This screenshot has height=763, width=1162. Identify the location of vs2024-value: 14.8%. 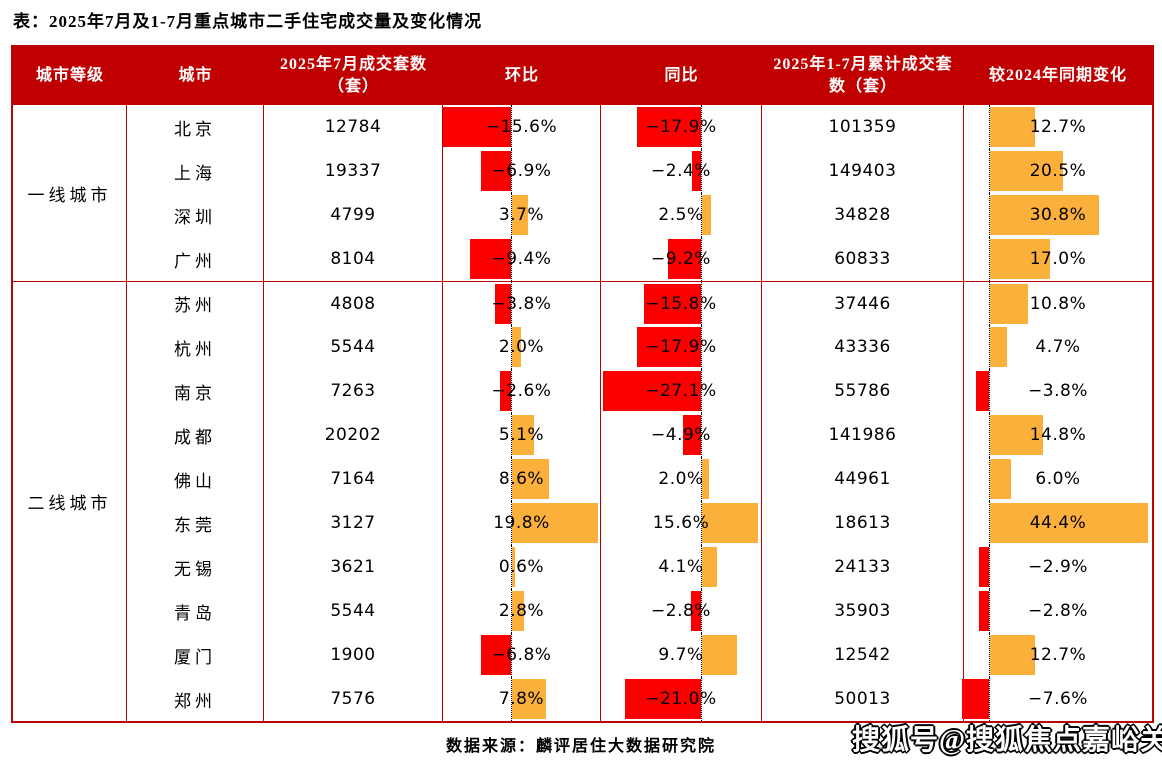
(1058, 435).